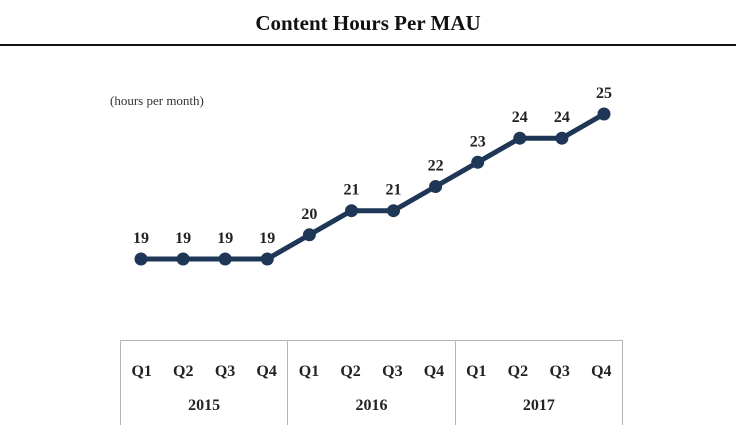 This screenshot has height=425, width=736. Describe the element at coordinates (478, 141) in the screenshot. I see `data-label: 23` at that location.